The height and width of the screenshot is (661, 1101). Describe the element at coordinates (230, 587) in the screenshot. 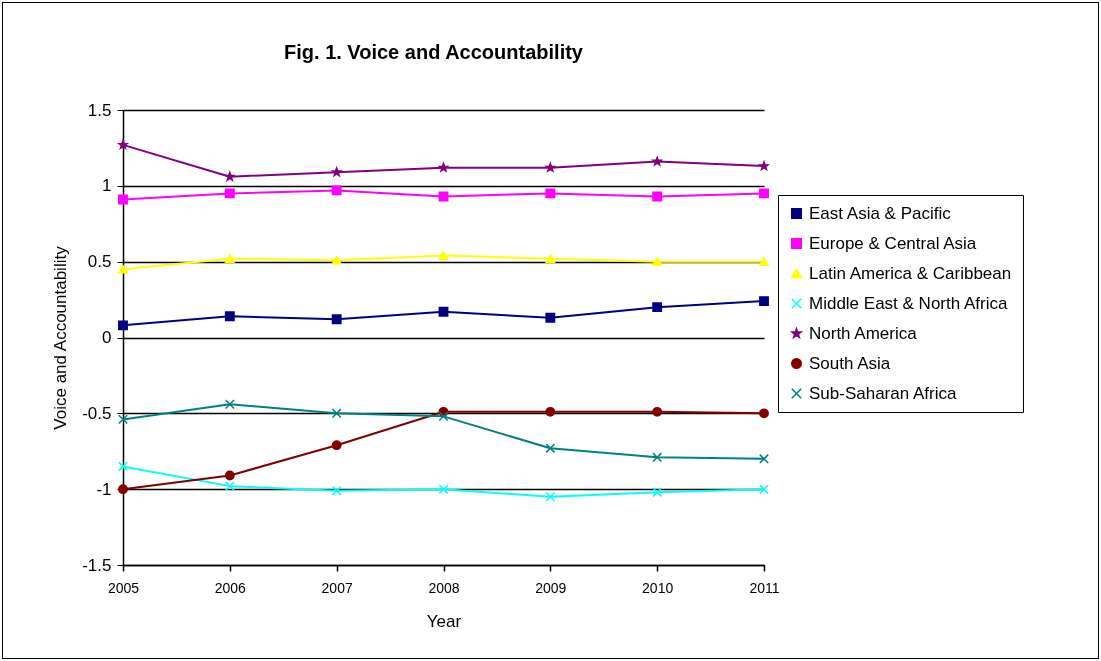

I see `x-tick-label: 2006` at that location.